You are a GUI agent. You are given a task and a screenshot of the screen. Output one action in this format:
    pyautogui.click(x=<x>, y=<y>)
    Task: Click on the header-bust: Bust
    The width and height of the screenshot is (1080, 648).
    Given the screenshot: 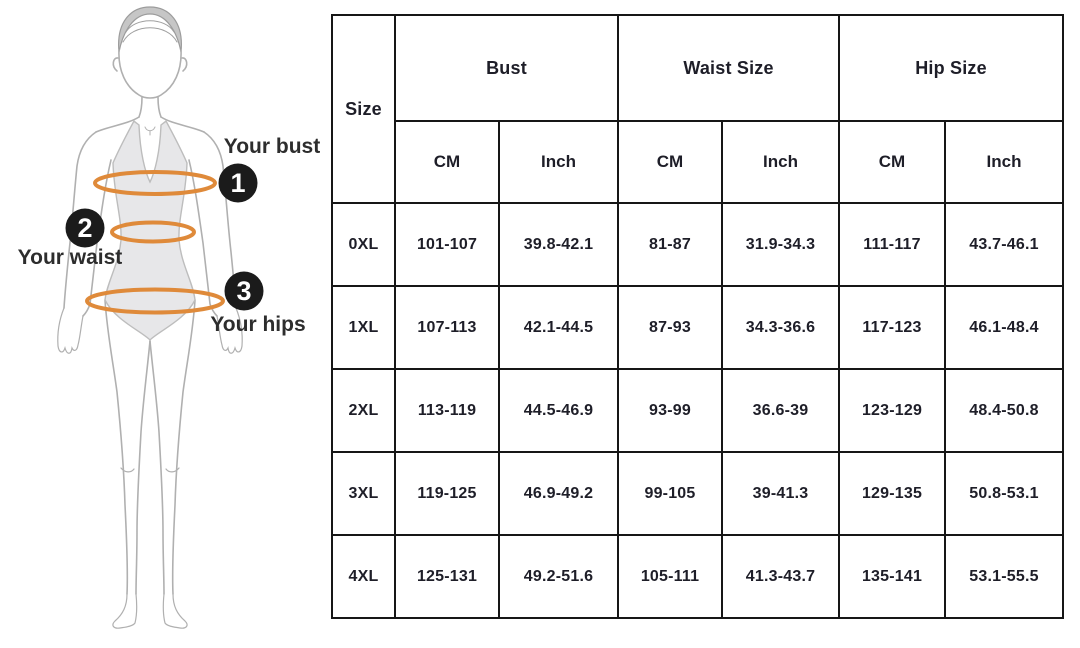 What is the action you would take?
    pyautogui.click(x=506, y=68)
    